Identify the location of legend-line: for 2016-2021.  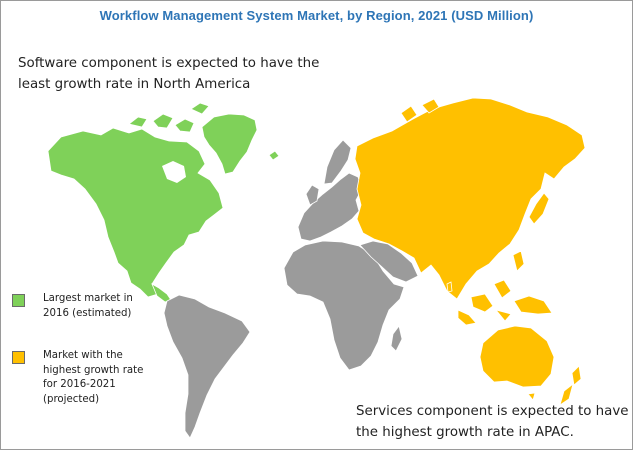
(79, 384).